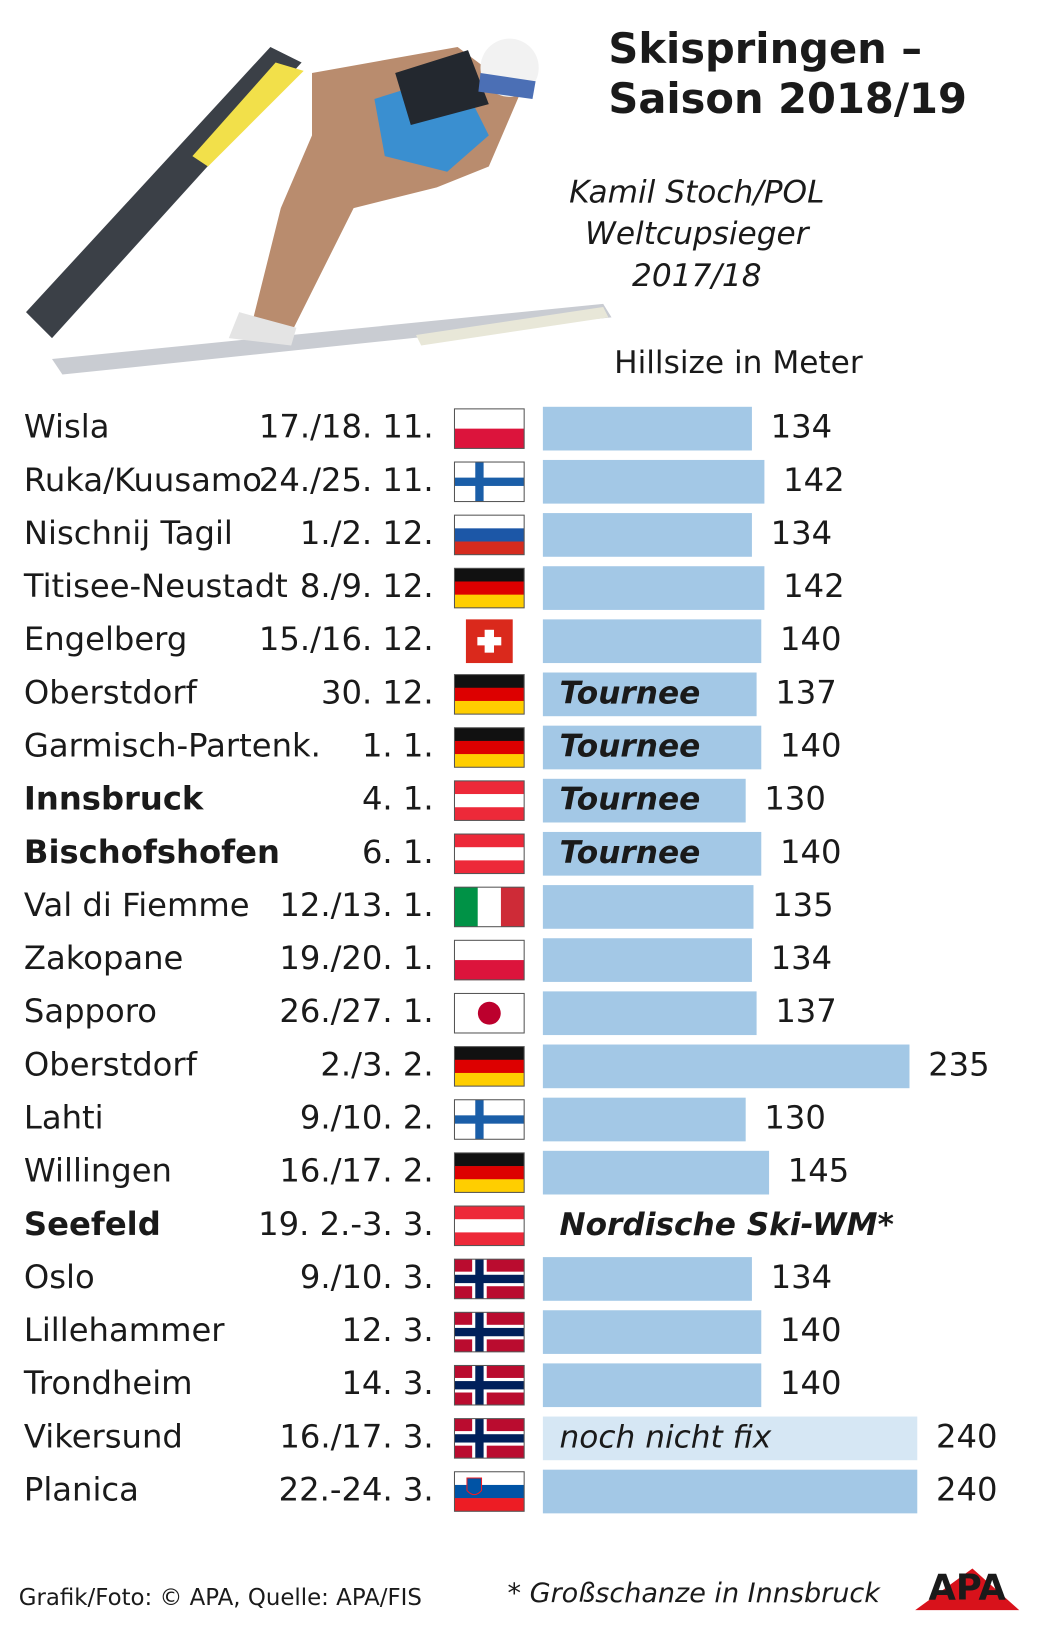 Image resolution: width=1040 pixels, height=1630 pixels. What do you see at coordinates (103, 958) in the screenshot?
I see `venue: Zakopane` at bounding box center [103, 958].